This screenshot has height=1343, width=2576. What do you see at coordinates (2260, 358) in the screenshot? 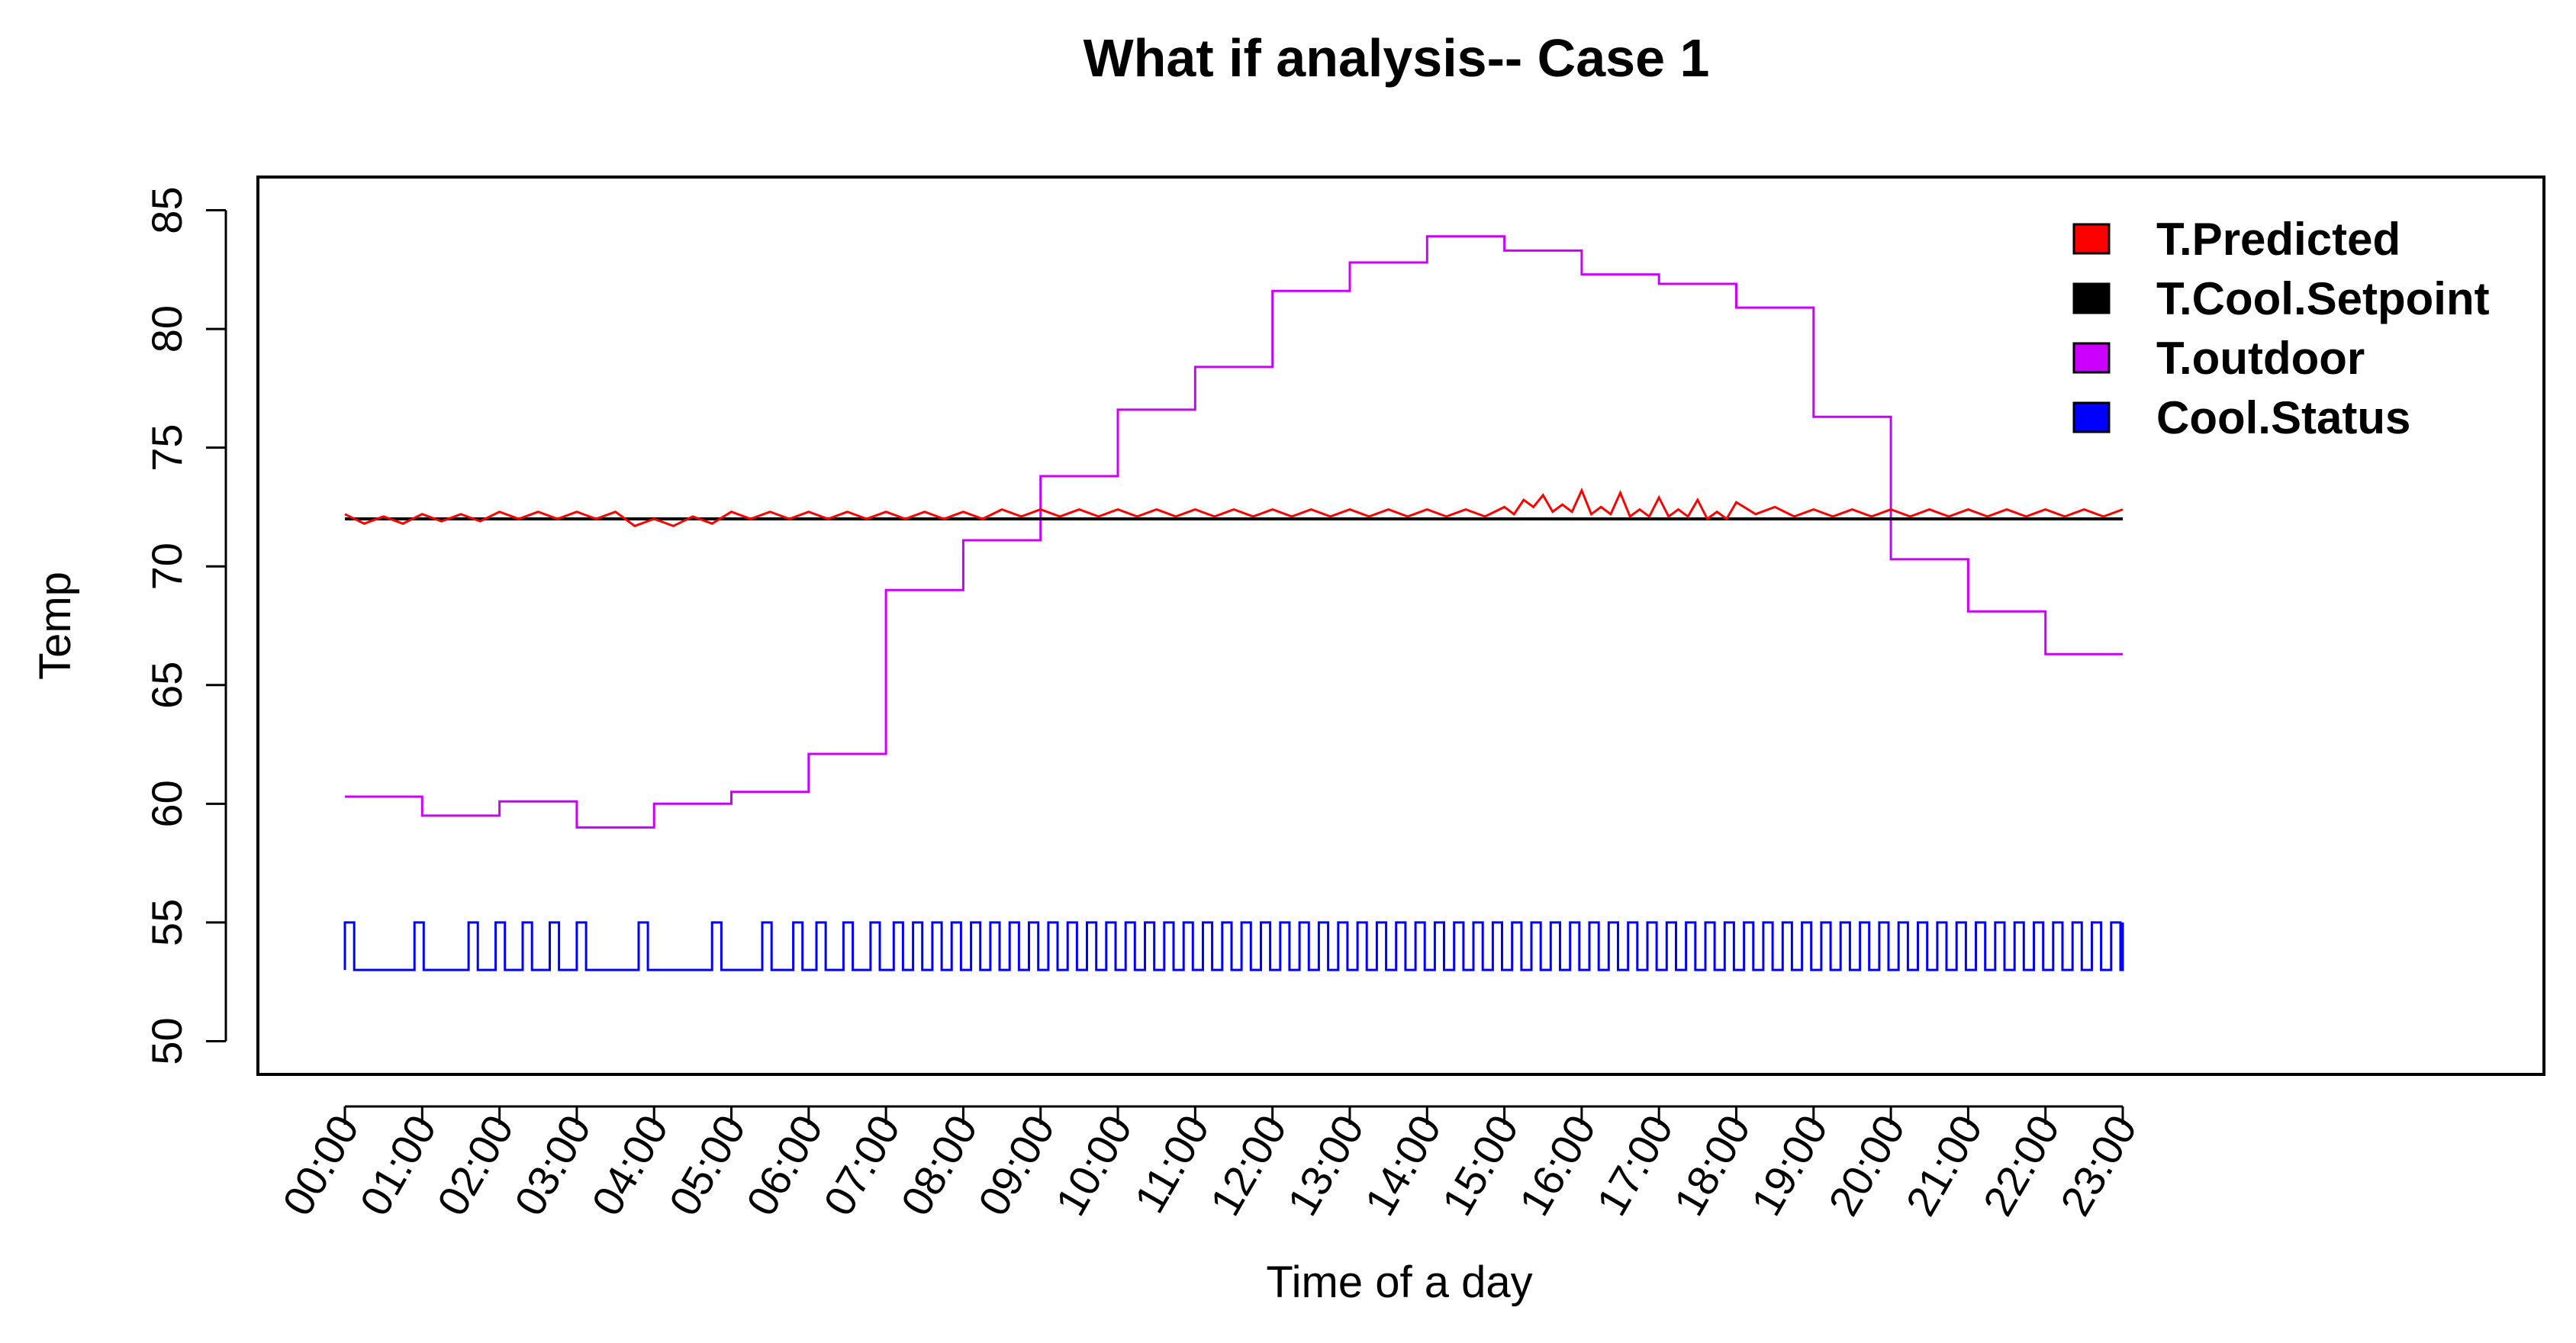
I see `legend-label: T.outdoor` at bounding box center [2260, 358].